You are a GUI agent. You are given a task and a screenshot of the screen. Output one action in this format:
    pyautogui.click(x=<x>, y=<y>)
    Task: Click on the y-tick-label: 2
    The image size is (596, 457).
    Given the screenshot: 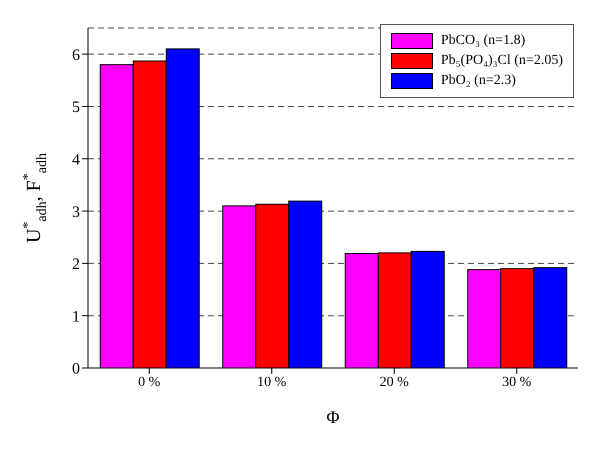 What is the action you would take?
    pyautogui.click(x=76, y=265)
    